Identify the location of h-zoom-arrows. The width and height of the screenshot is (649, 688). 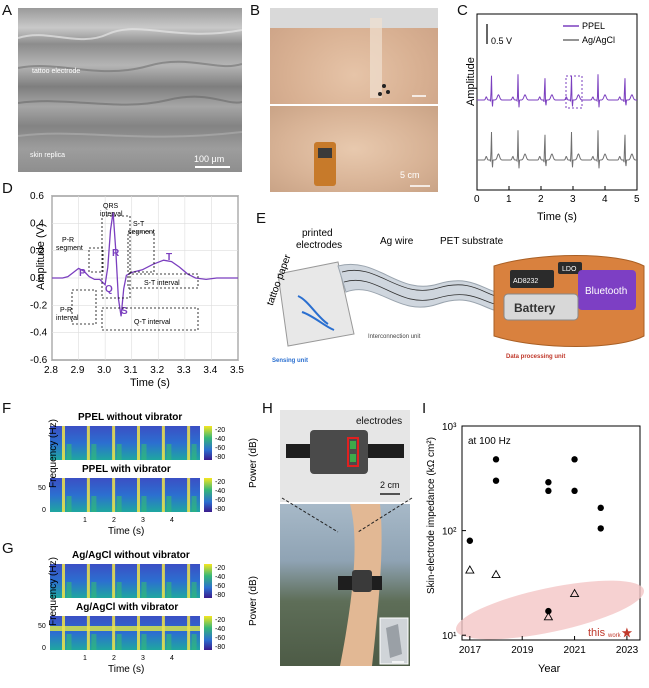
(347, 515).